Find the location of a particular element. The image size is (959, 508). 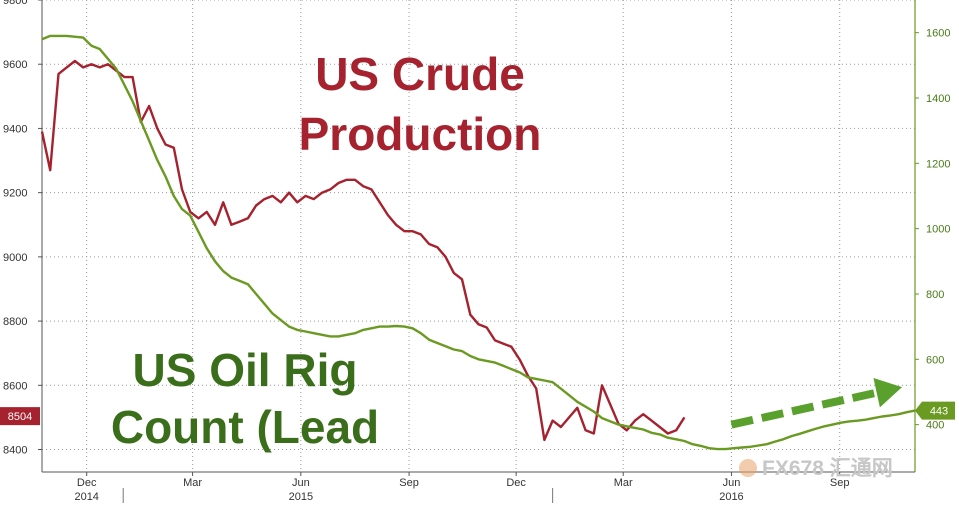

watermark: FX678 汇通网 is located at coordinates (816, 468).